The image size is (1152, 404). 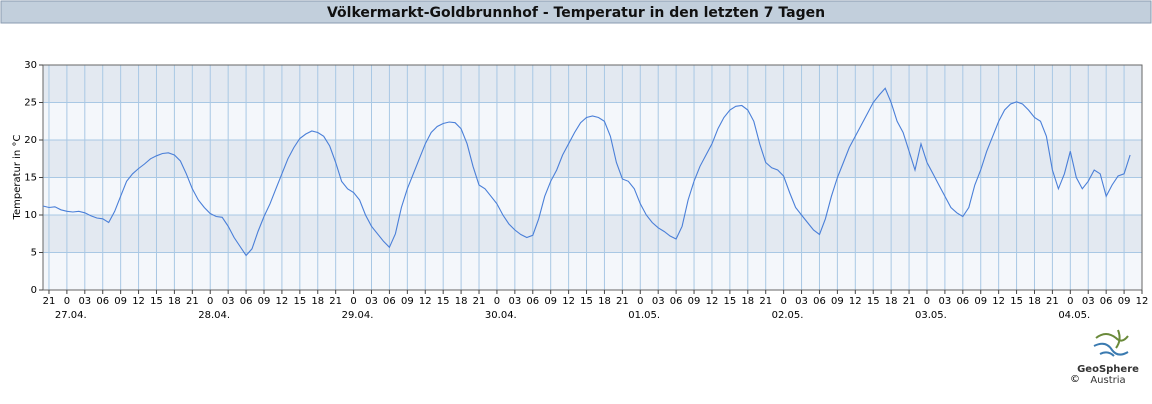 What do you see at coordinates (1107, 380) in the screenshot?
I see `logo-sub: Austria` at bounding box center [1107, 380].